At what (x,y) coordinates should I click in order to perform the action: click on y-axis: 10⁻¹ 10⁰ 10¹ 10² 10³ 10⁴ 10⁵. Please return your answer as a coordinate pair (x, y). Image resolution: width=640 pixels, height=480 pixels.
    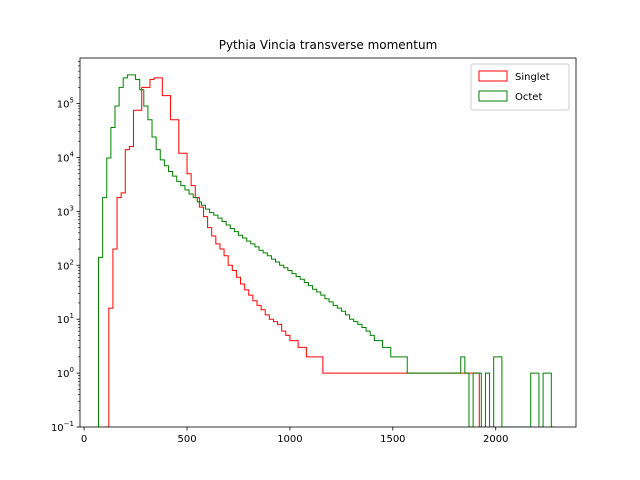
    Looking at the image, I should click on (65, 247).